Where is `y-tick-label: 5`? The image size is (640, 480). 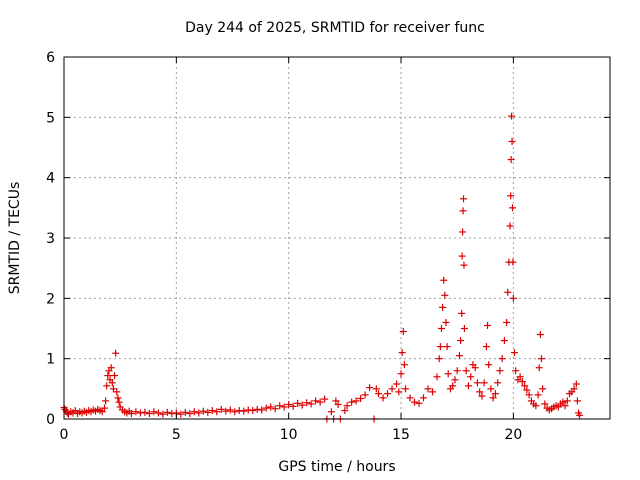
y-tick-label: 5 is located at coordinates (50, 118).